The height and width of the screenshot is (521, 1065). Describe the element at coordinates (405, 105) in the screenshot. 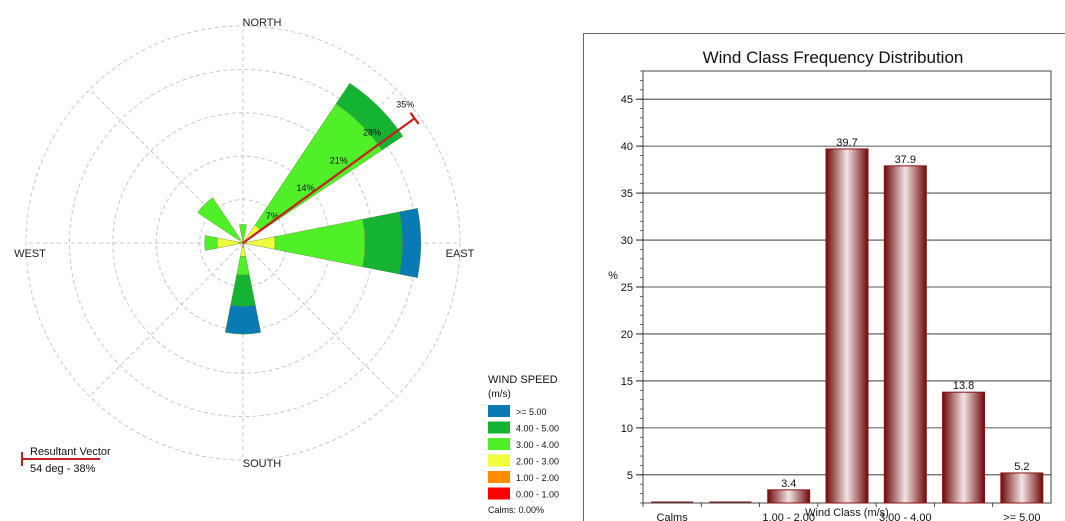

I see `ring-label: 35%` at that location.